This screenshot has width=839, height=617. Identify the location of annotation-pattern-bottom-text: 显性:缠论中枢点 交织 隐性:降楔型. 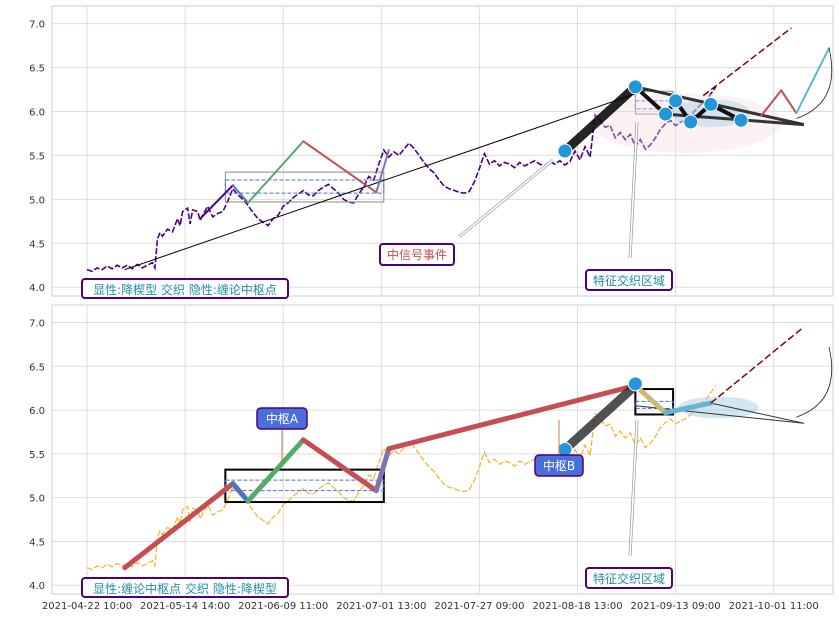
(185, 588).